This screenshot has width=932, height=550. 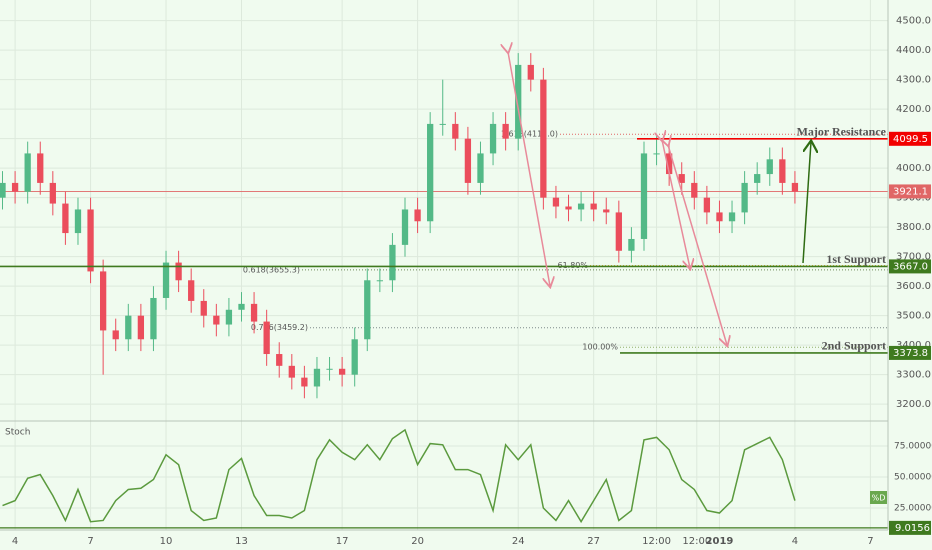 I want to click on price-box-label: 4099.5, so click(x=910, y=139).